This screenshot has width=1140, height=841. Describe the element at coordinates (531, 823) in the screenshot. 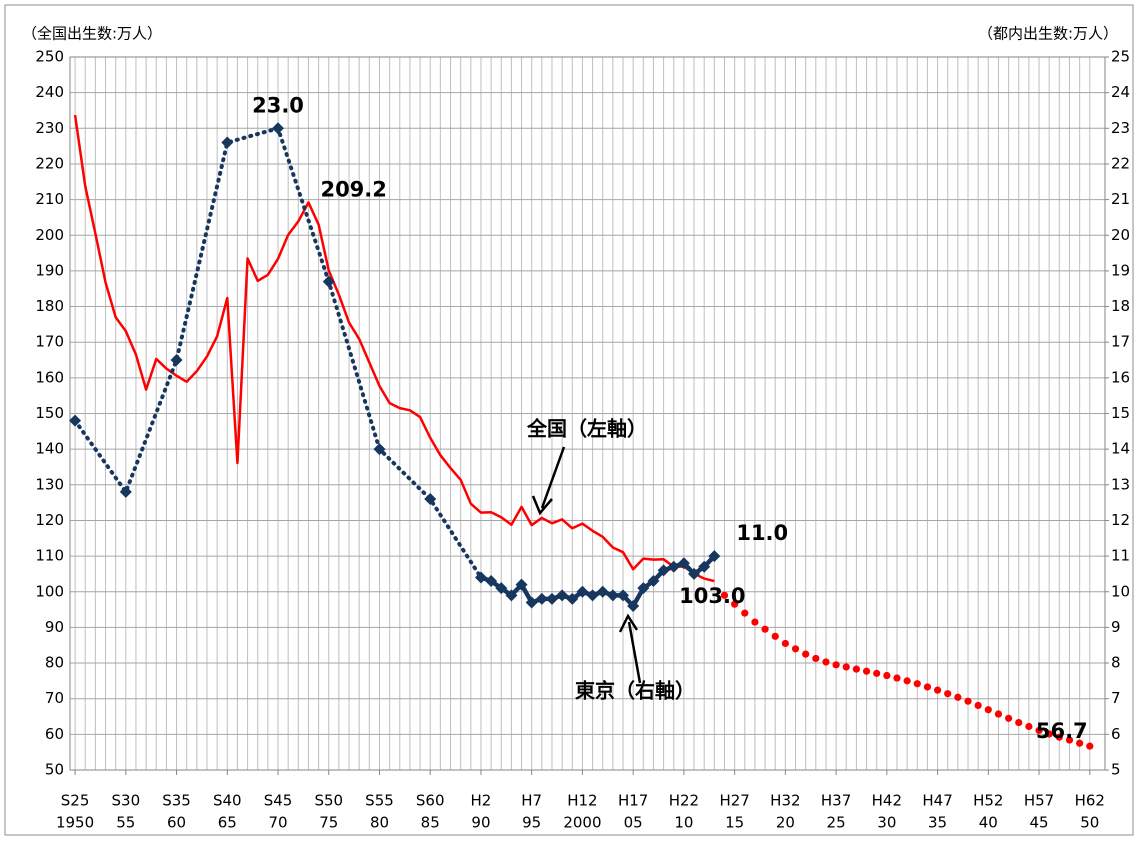

I see `x-tick-sublabel: 95` at that location.